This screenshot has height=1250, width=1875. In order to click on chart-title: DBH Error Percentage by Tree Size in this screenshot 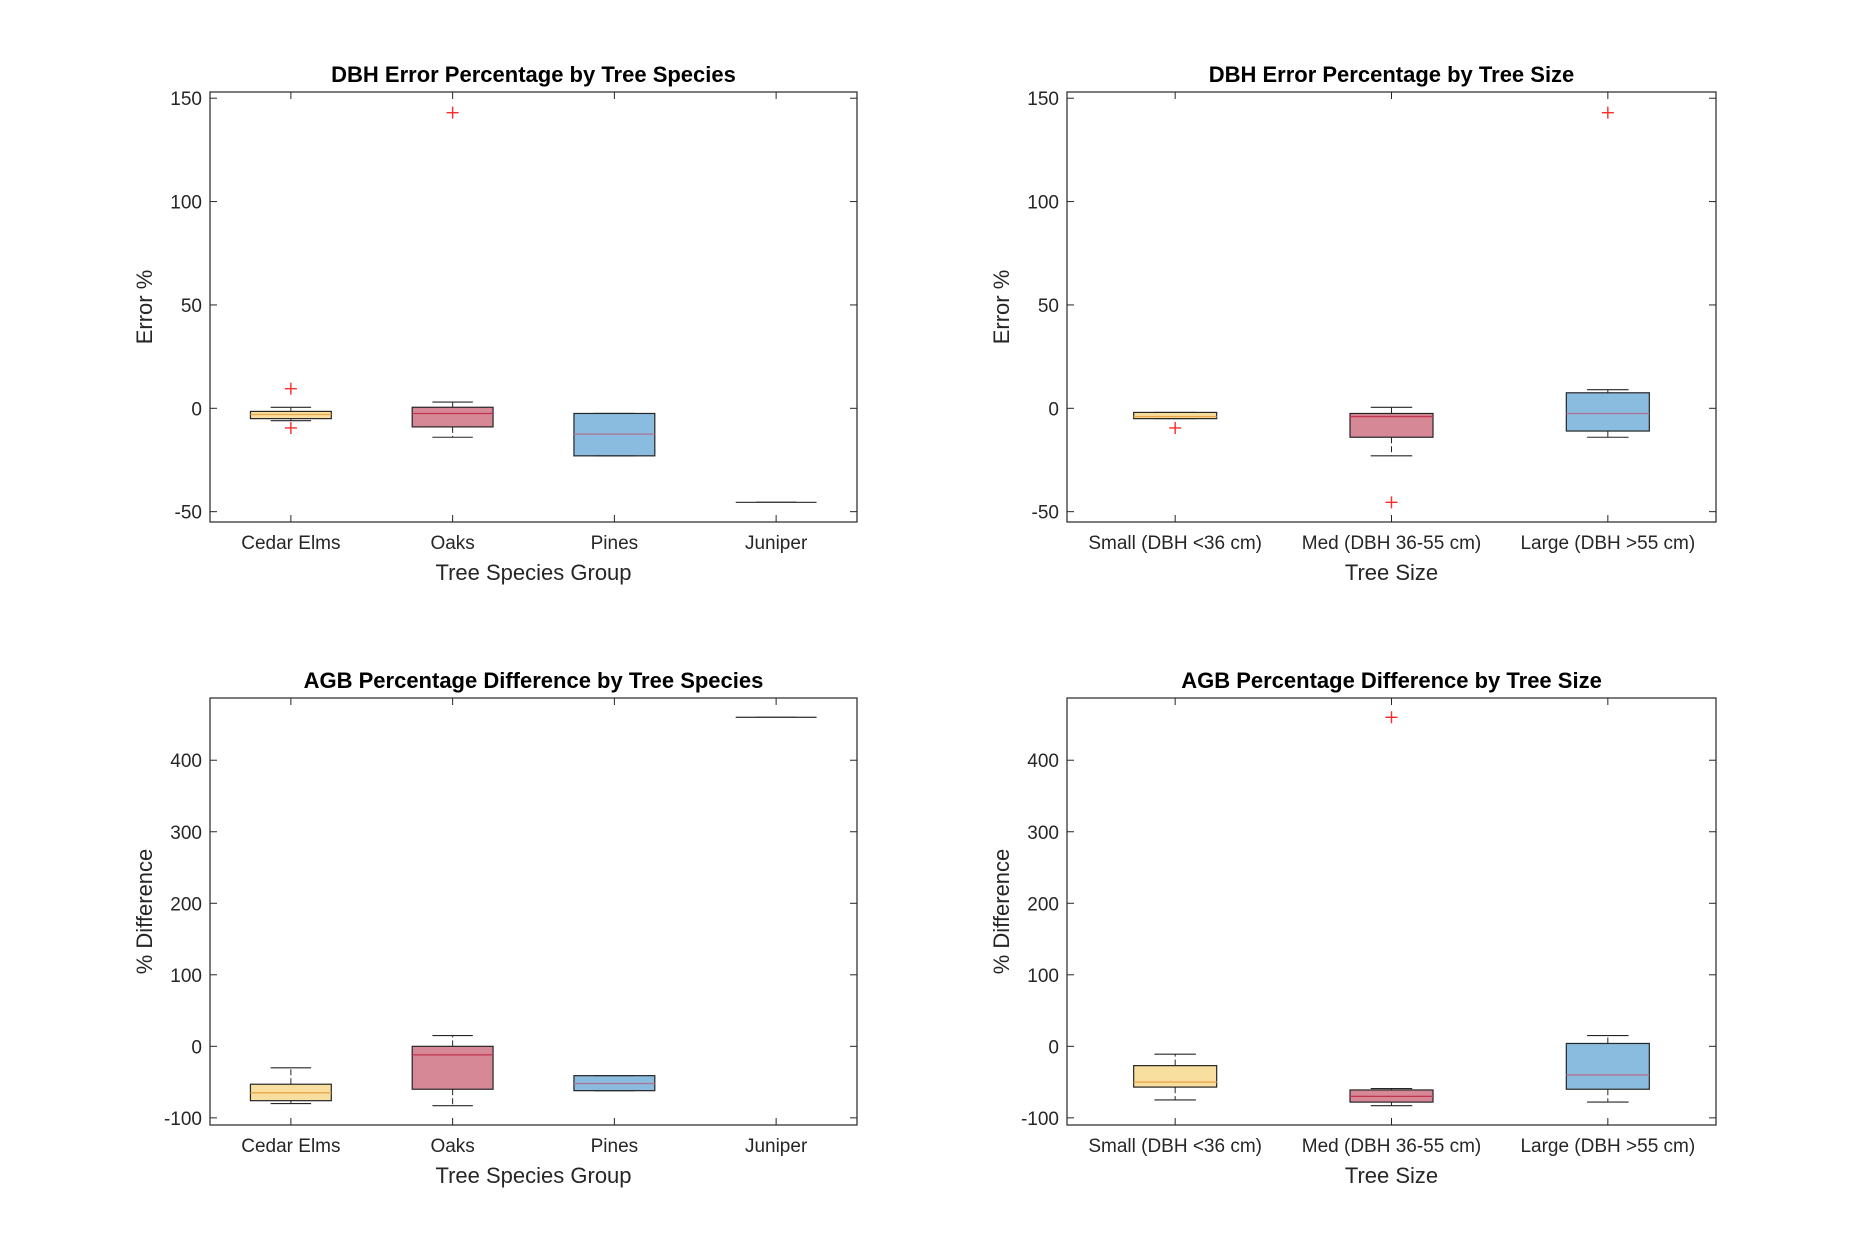, I will do `click(1392, 74)`.